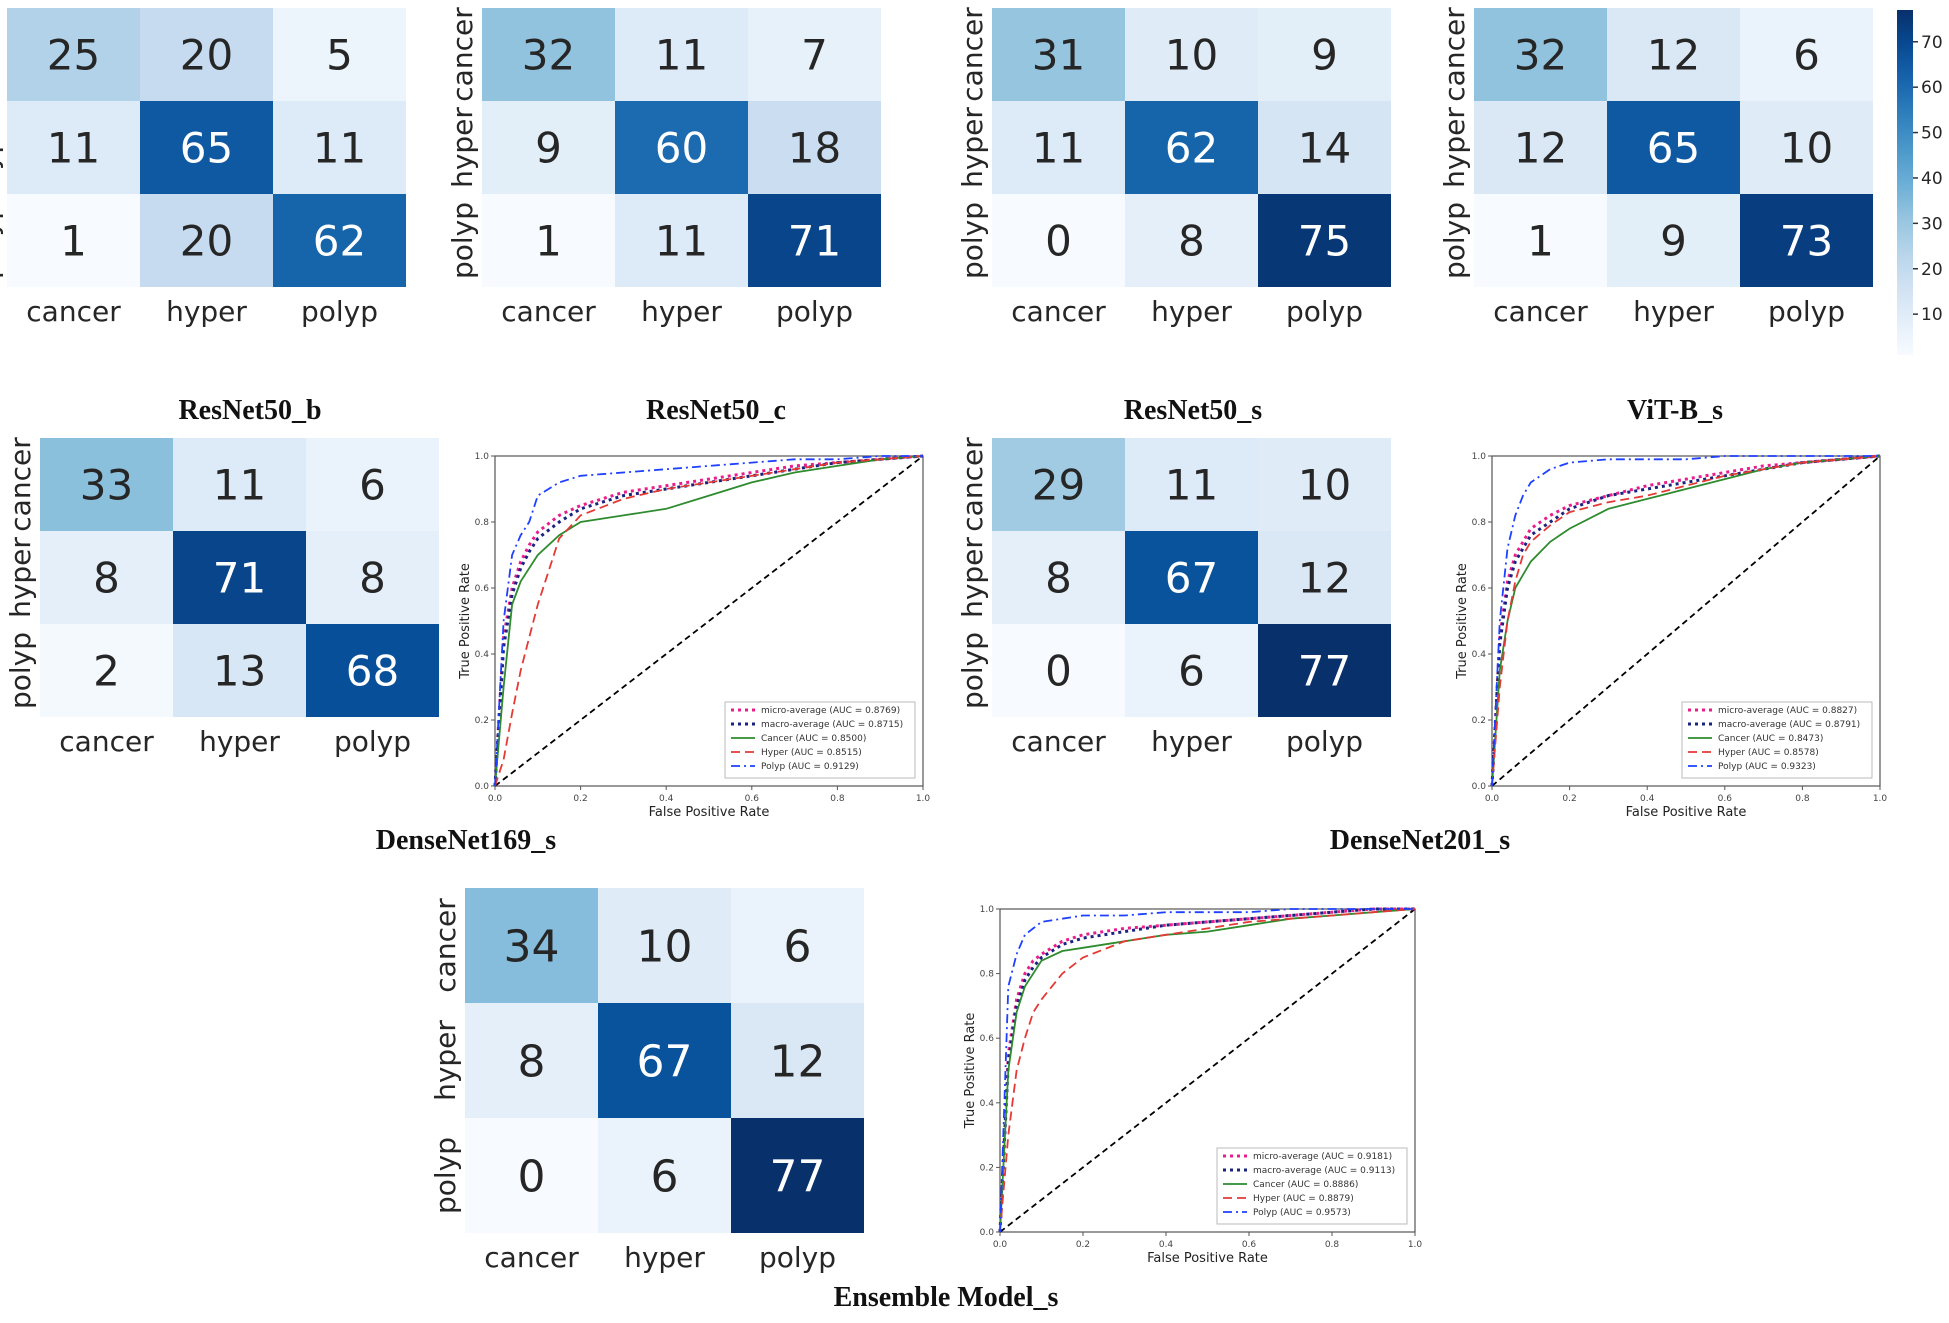 The width and height of the screenshot is (1949, 1323). I want to click on cell-value: 1, so click(1540, 241).